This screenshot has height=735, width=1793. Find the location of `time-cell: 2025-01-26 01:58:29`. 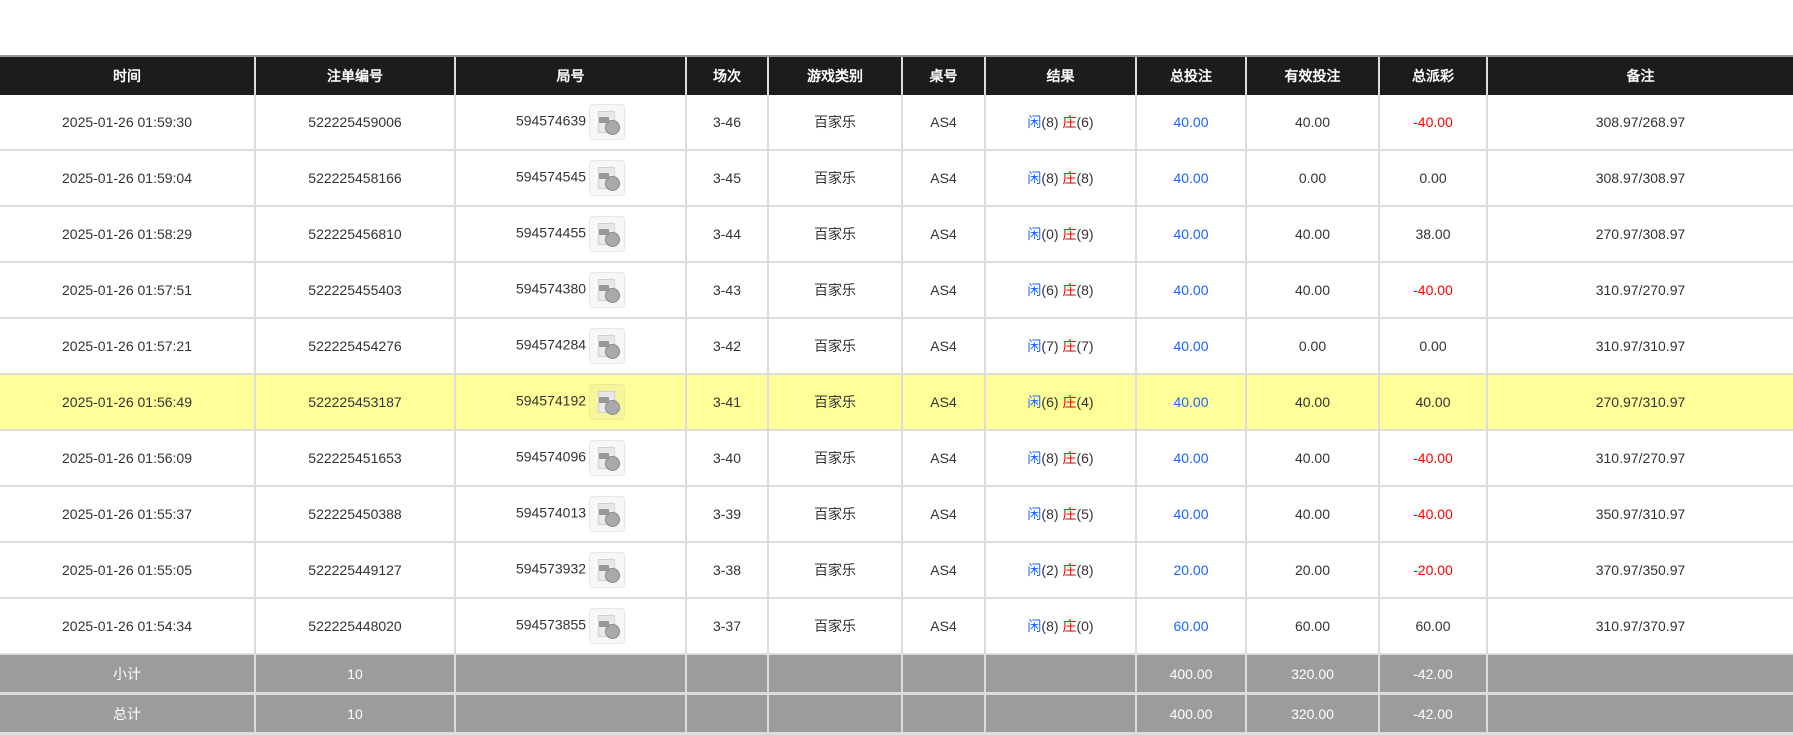

time-cell: 2025-01-26 01:58:29 is located at coordinates (128, 234).